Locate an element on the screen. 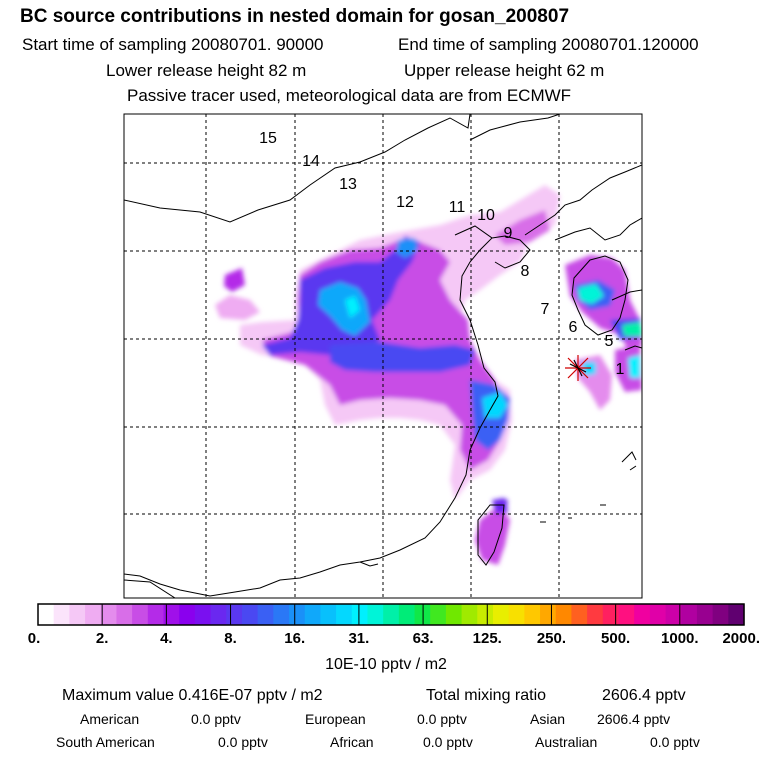 The width and height of the screenshot is (768, 768). trajectory-label: 1 is located at coordinates (620, 369).